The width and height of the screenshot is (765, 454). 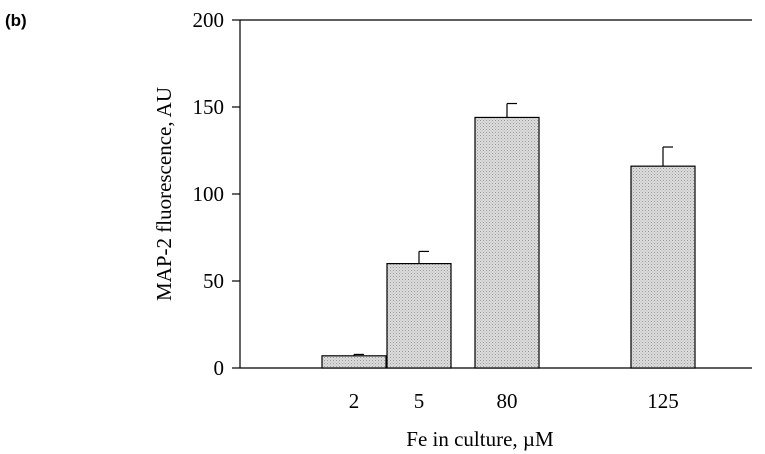 I want to click on y-tick-label: 200, so click(x=209, y=20).